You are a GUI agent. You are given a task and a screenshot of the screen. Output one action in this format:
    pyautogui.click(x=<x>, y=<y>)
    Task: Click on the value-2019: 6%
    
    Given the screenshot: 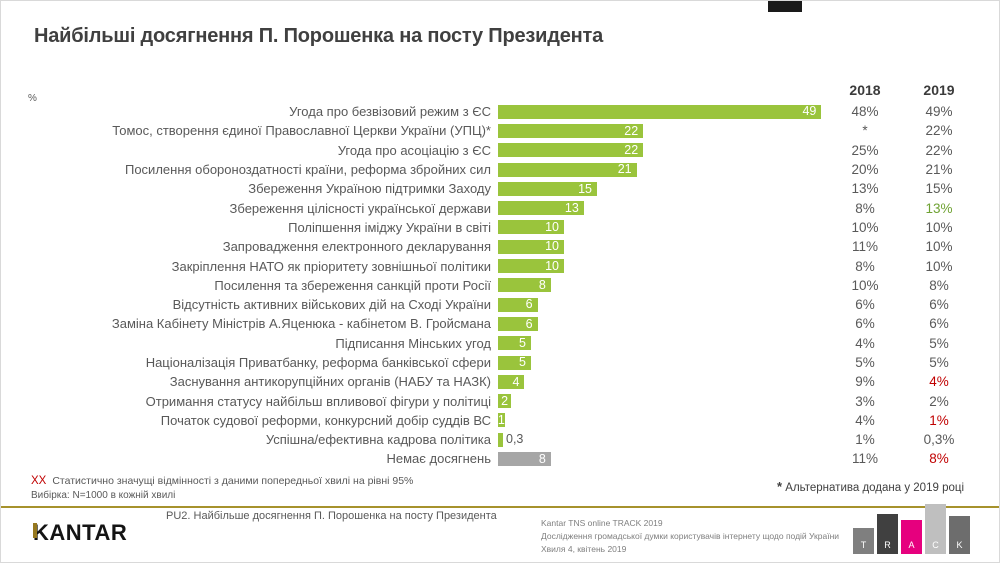 What is the action you would take?
    pyautogui.click(x=939, y=305)
    